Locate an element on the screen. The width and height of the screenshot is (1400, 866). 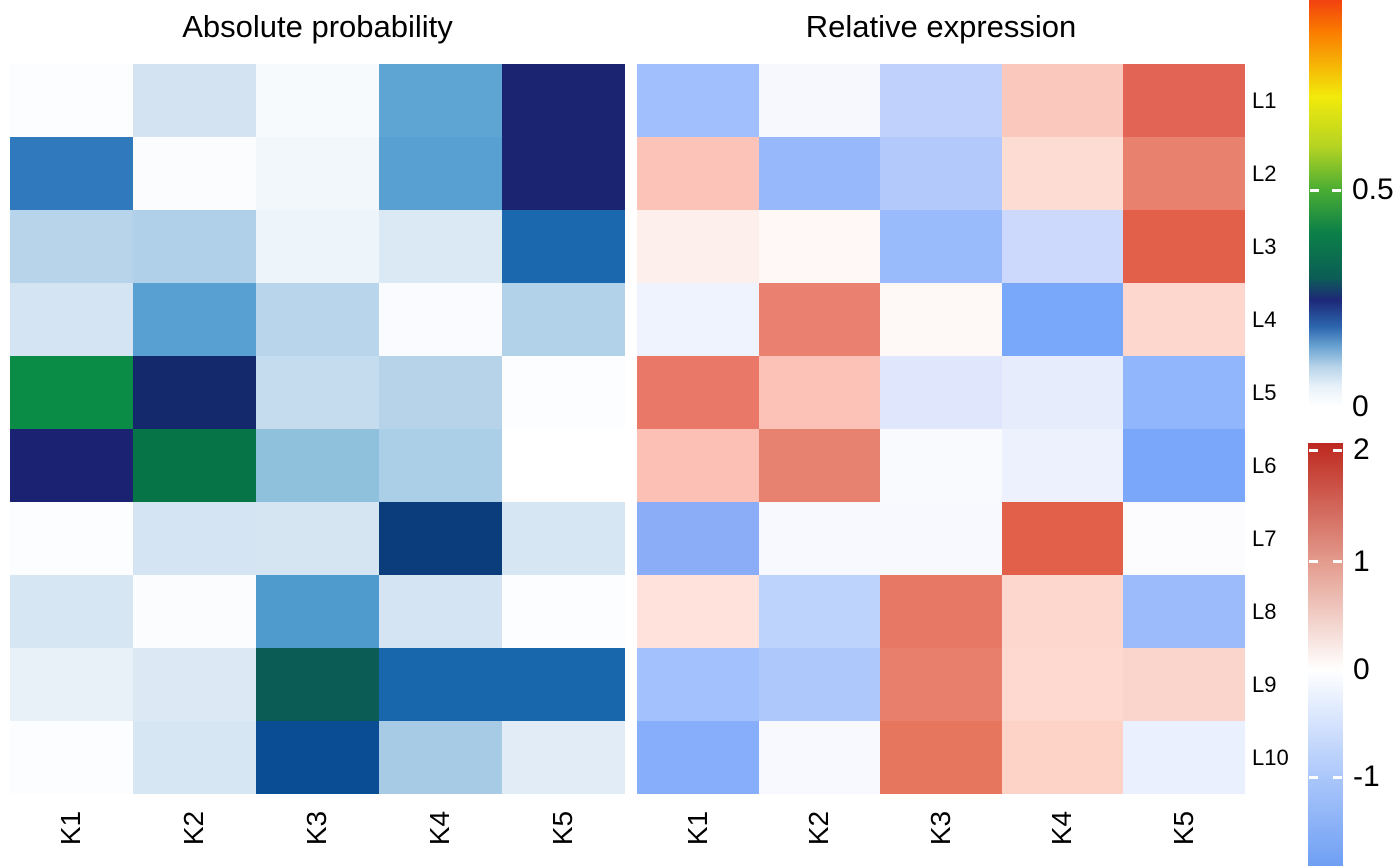
x-axis-labels-right: K1 K2 K3 K4 K5 is located at coordinates (941, 828).